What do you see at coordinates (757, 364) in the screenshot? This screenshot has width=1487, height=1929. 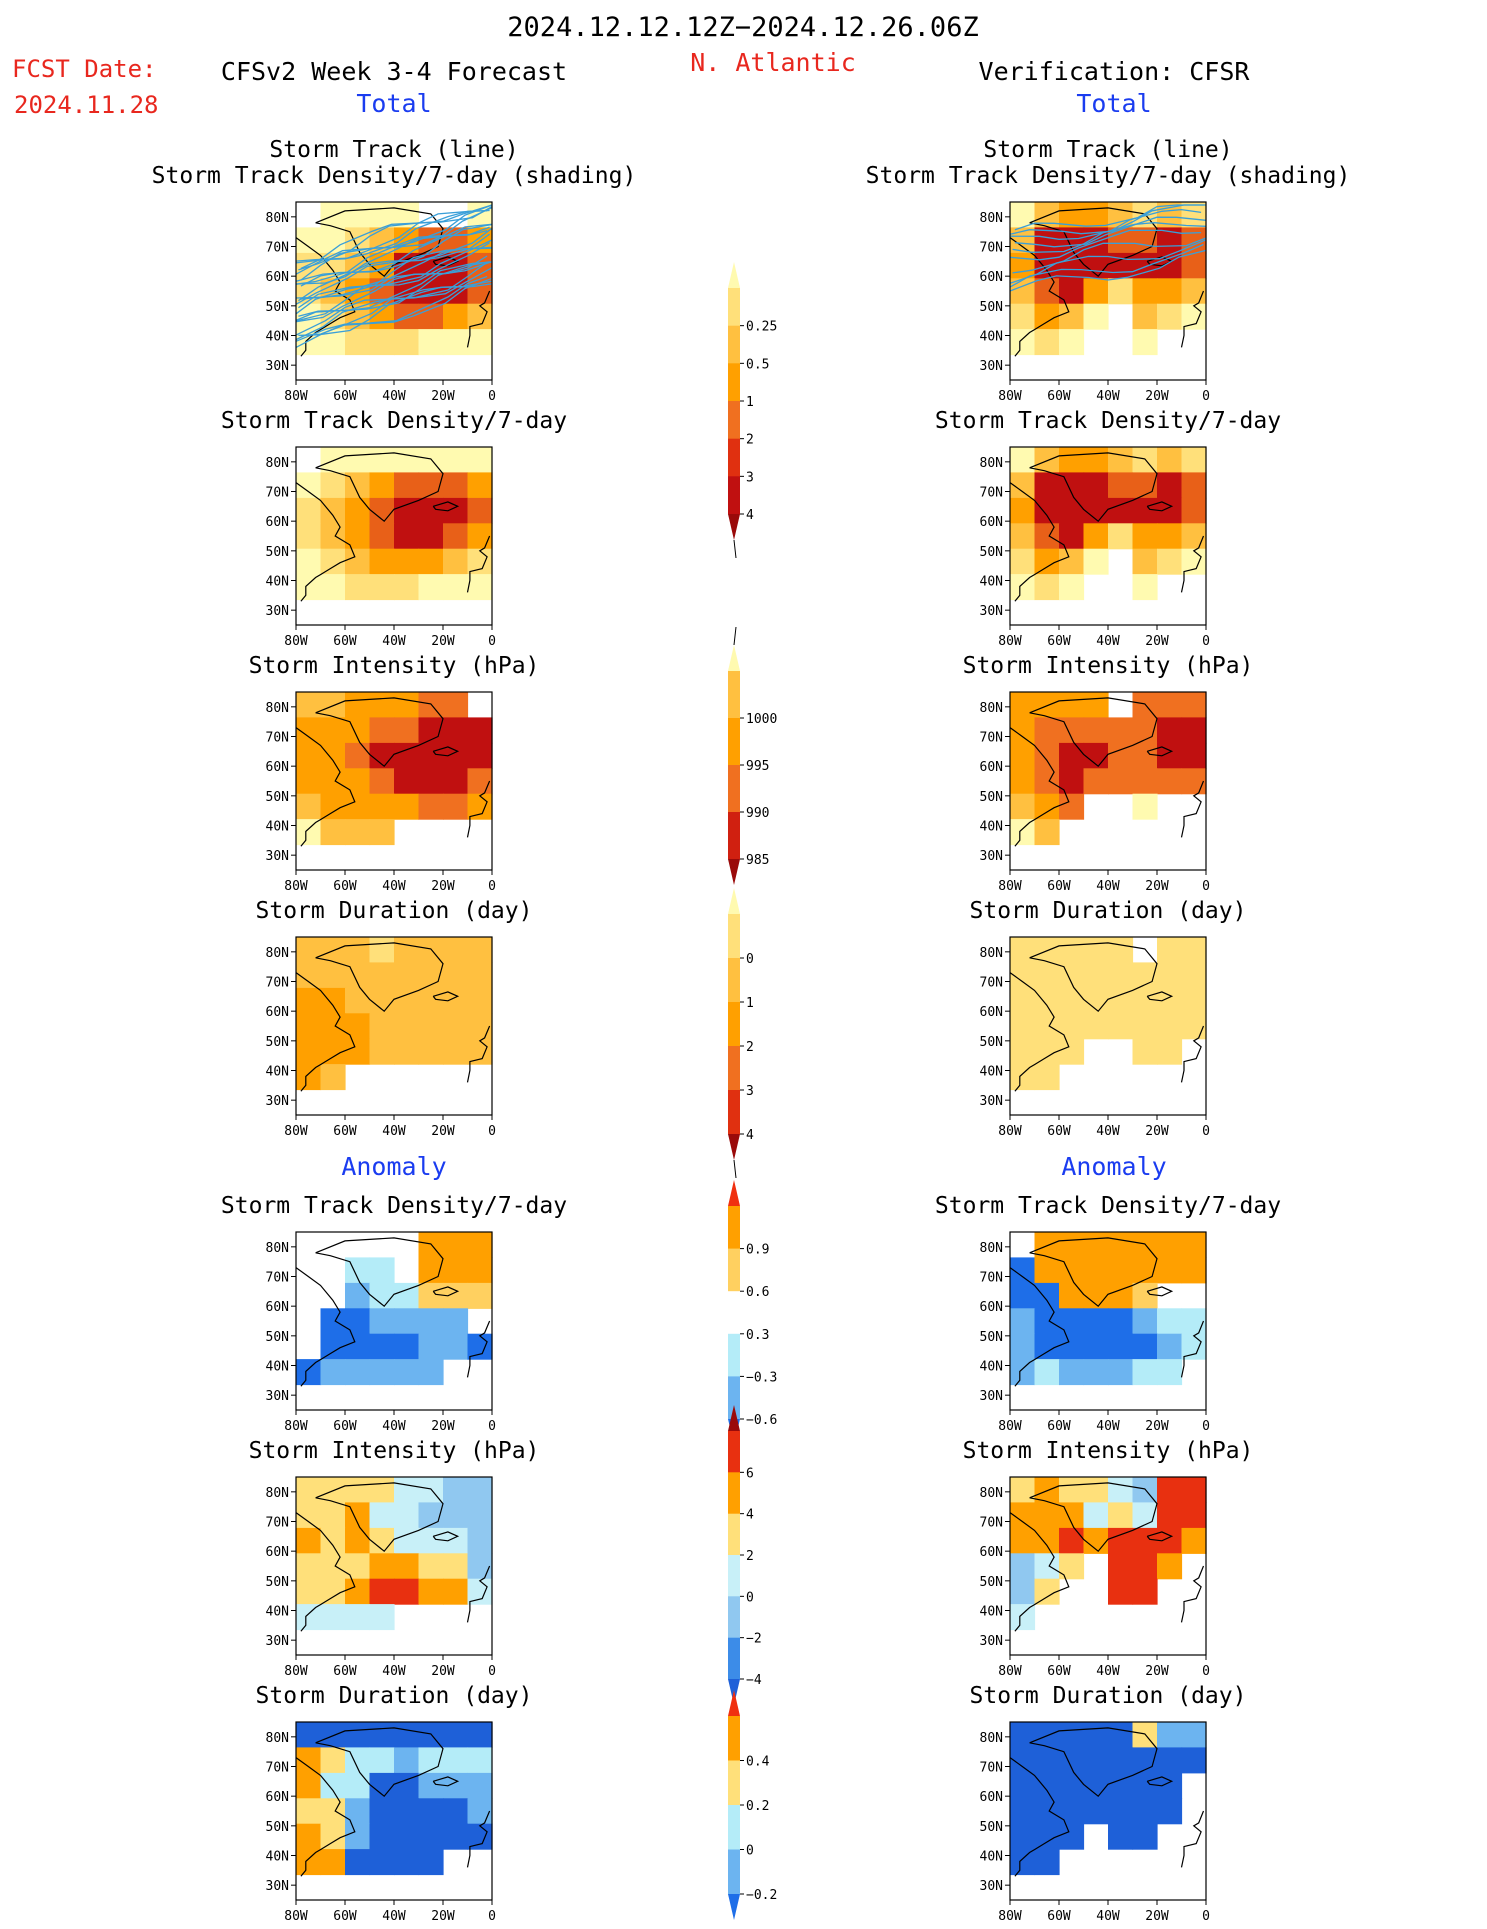 I see `colorbar-label: 0.5` at bounding box center [757, 364].